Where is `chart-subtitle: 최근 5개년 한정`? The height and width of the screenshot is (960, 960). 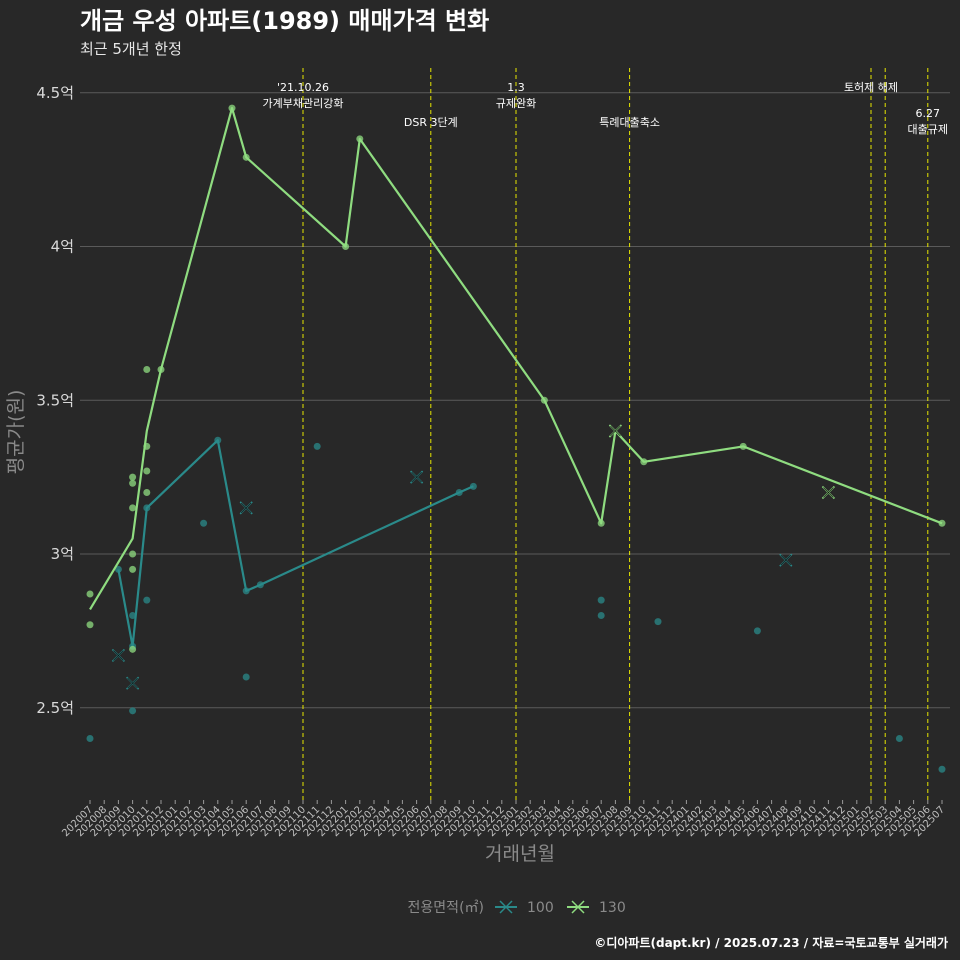 chart-subtitle: 최근 5개년 한정 is located at coordinates (131, 49).